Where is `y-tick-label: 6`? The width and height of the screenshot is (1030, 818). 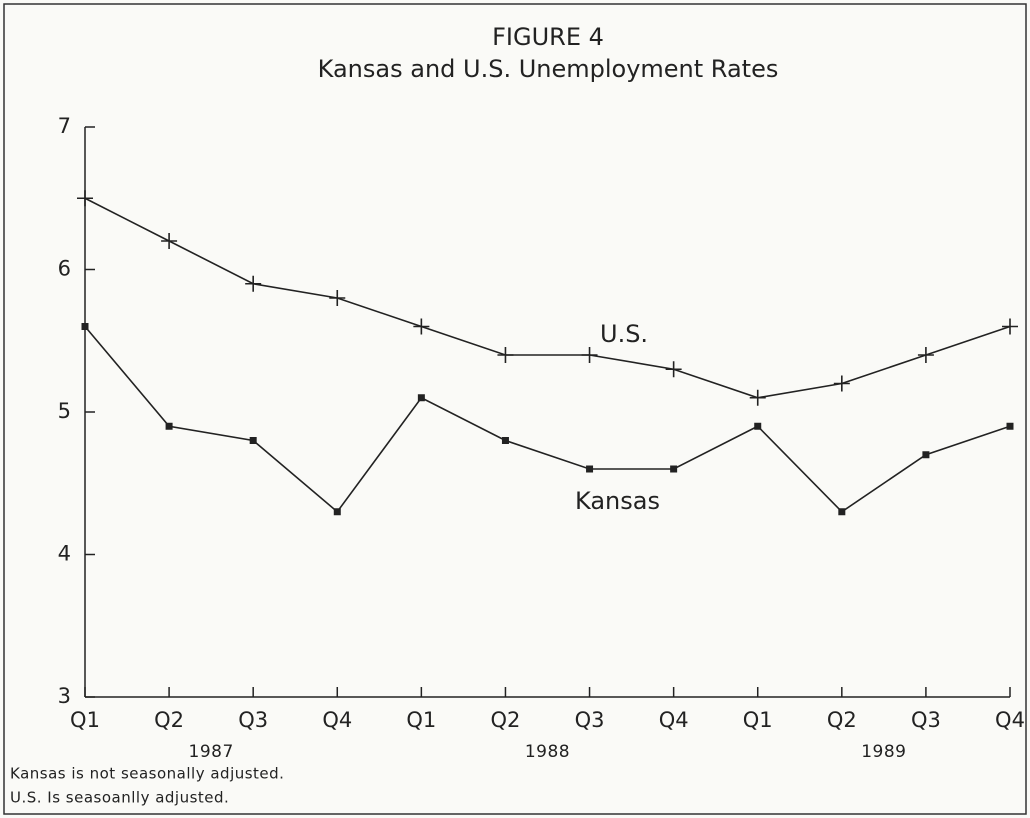 y-tick-label: 6 is located at coordinates (64, 269).